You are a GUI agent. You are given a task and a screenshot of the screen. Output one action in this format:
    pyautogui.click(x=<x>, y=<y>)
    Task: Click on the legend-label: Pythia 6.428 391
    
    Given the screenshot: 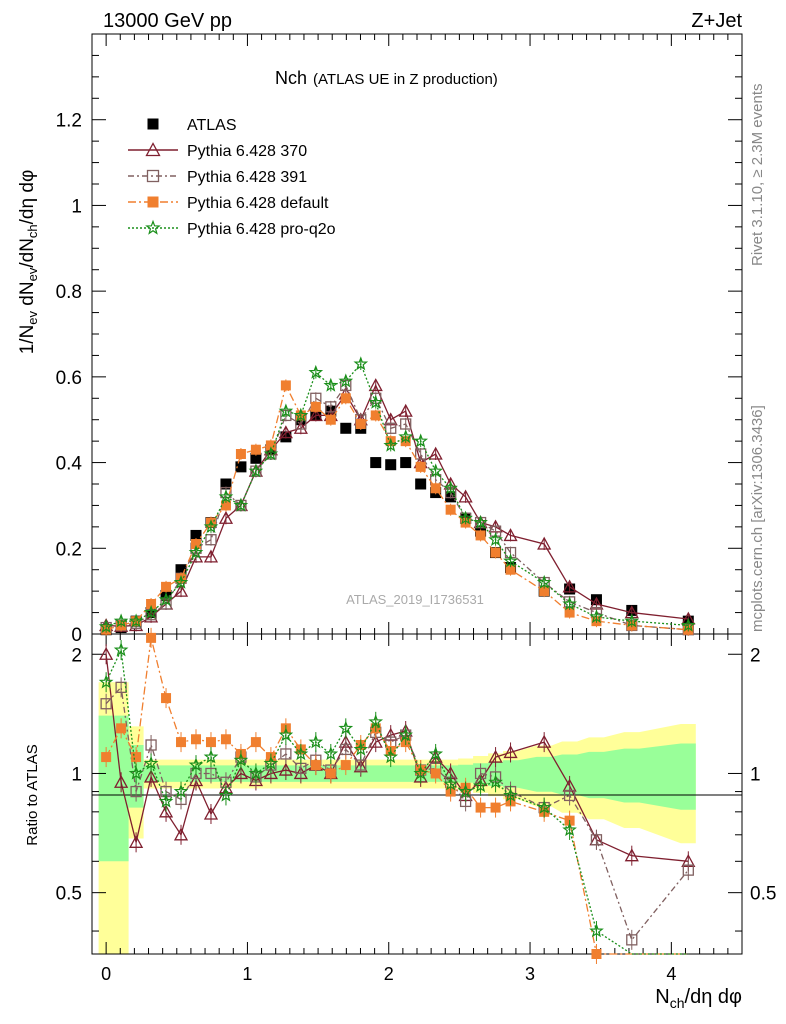 What is the action you would take?
    pyautogui.click(x=247, y=177)
    